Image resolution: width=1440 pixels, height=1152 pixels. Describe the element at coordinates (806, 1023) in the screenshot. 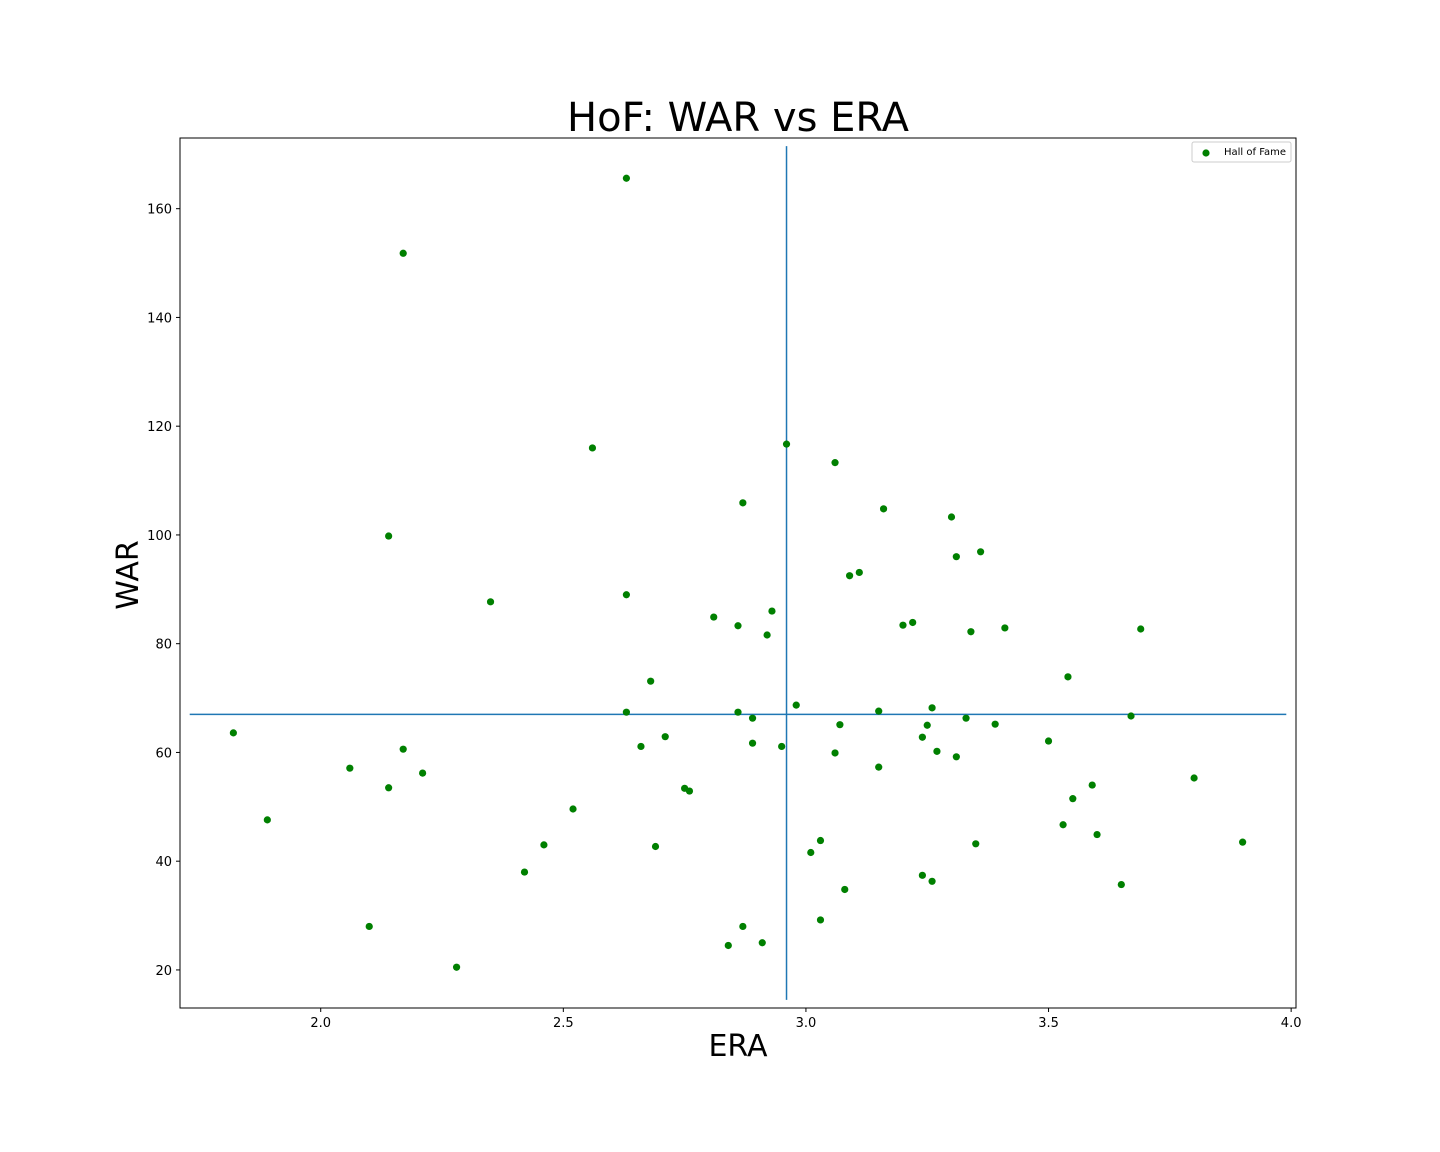

I see `x-tick-label: 3.0` at that location.